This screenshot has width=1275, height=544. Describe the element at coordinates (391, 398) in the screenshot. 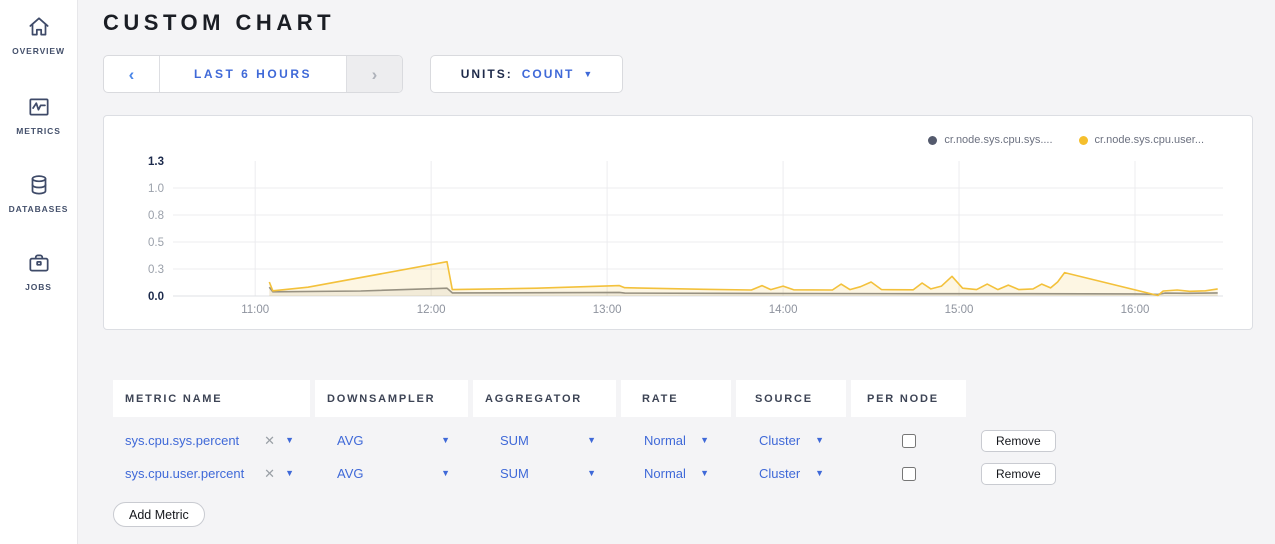

I see `column-header-downsampler: DOWNSAMPLER` at that location.